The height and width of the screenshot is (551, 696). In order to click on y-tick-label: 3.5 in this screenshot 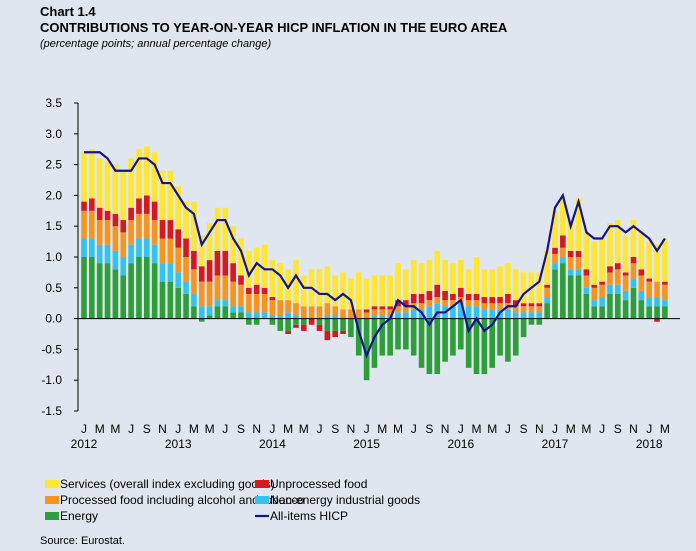, I will do `click(53, 103)`.